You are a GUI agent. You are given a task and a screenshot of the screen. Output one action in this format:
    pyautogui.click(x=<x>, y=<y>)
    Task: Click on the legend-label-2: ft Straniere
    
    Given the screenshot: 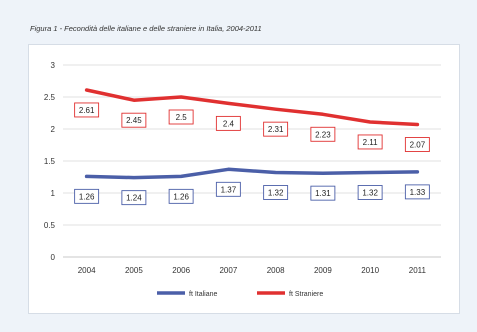 What is the action you would take?
    pyautogui.click(x=306, y=294)
    